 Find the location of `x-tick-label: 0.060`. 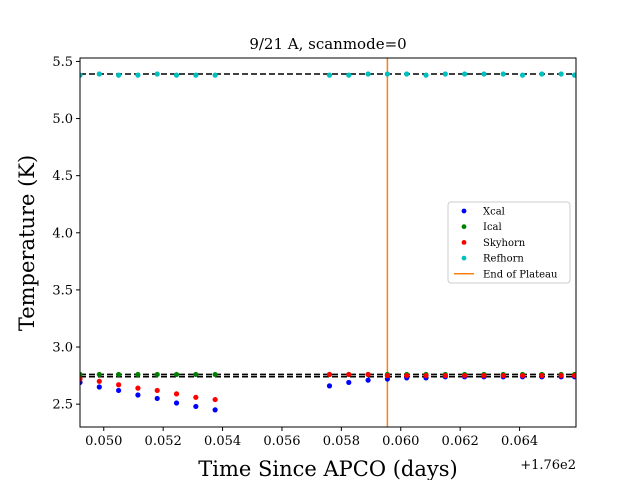

x-tick-label: 0.060 is located at coordinates (400, 441).